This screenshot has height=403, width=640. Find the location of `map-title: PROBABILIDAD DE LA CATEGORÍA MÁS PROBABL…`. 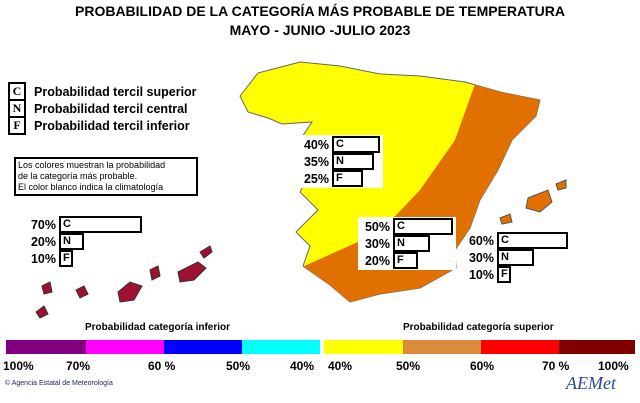

map-title: PROBABILIDAD DE LA CATEGORÍA MÁS PROBABL… is located at coordinates (320, 11).